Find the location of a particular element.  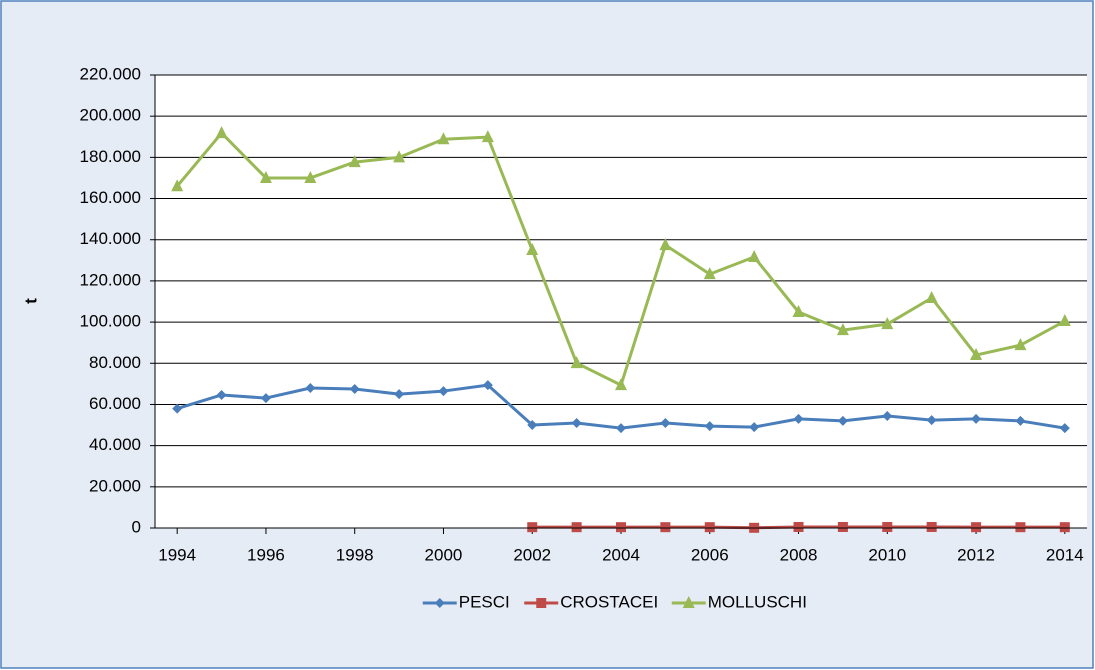

x-tick-label: 2012 is located at coordinates (976, 554).